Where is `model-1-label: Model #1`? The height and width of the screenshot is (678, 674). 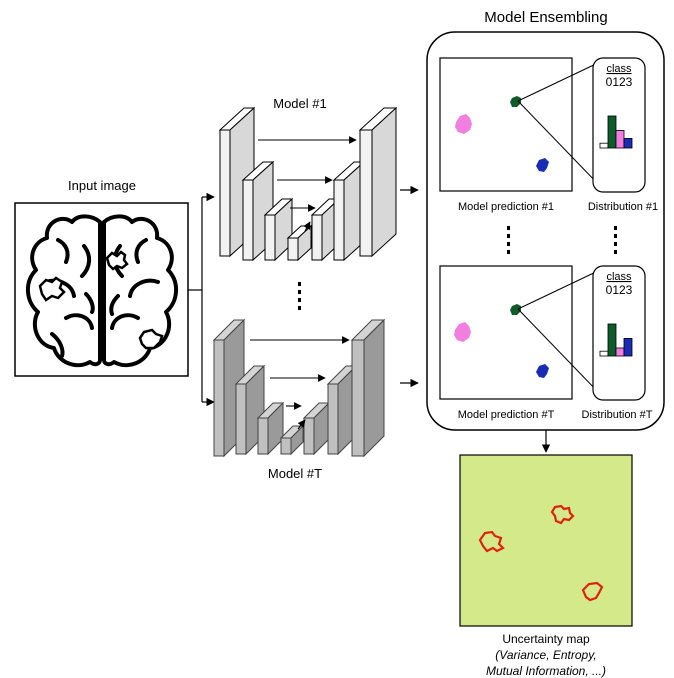
model-1-label: Model #1 is located at coordinates (299, 103).